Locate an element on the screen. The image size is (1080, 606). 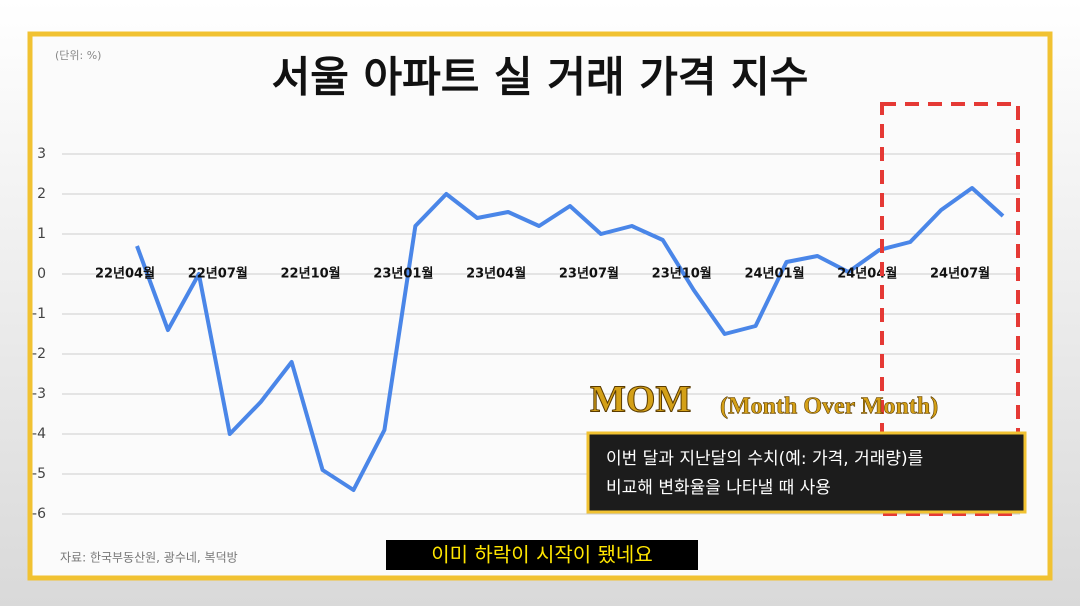
x-tick-label: 24년04월 is located at coordinates (867, 274).